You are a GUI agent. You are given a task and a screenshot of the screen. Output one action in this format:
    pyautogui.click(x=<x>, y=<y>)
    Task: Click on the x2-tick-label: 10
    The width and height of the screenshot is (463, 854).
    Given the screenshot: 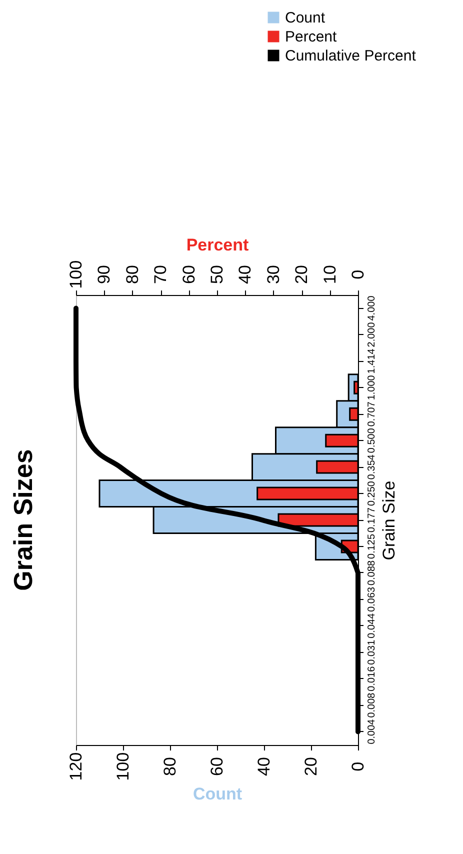 What is the action you would take?
    pyautogui.click(x=330, y=274)
    